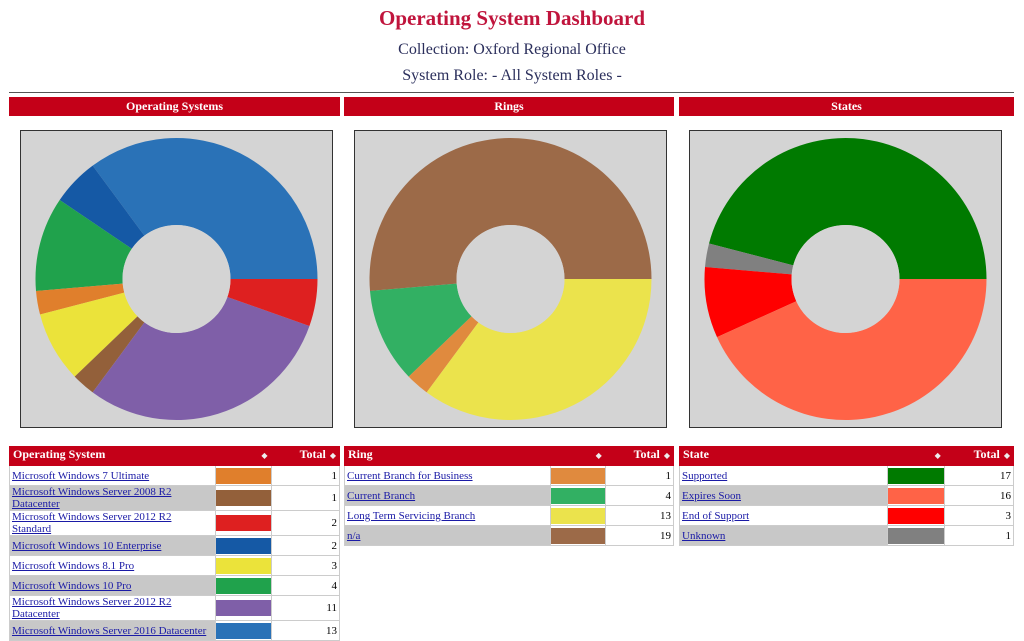 Image resolution: width=1024 pixels, height=641 pixels. What do you see at coordinates (509, 106) in the screenshot?
I see `panel-header-rings: Rings` at bounding box center [509, 106].